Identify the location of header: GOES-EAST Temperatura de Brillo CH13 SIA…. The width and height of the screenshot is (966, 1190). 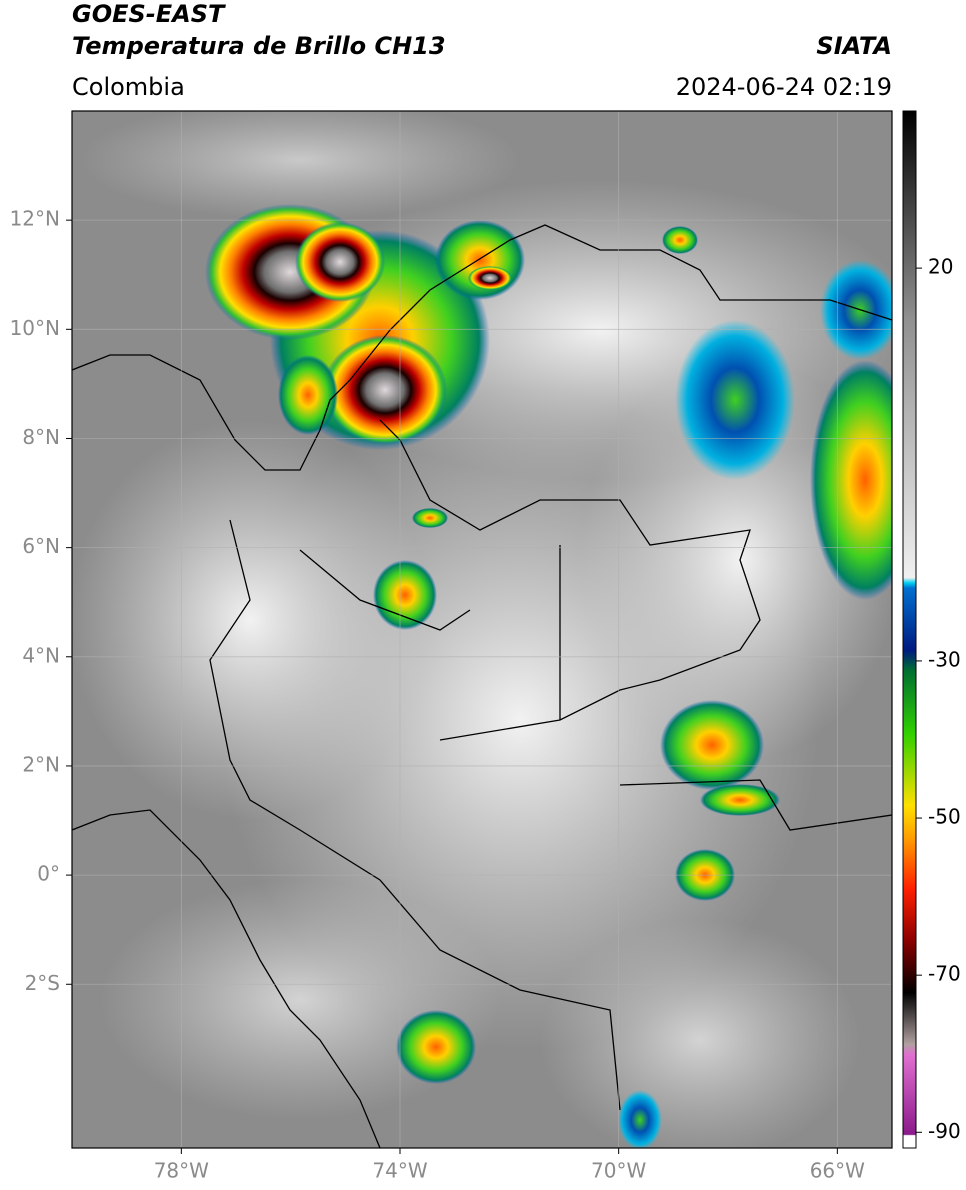
(482, 50).